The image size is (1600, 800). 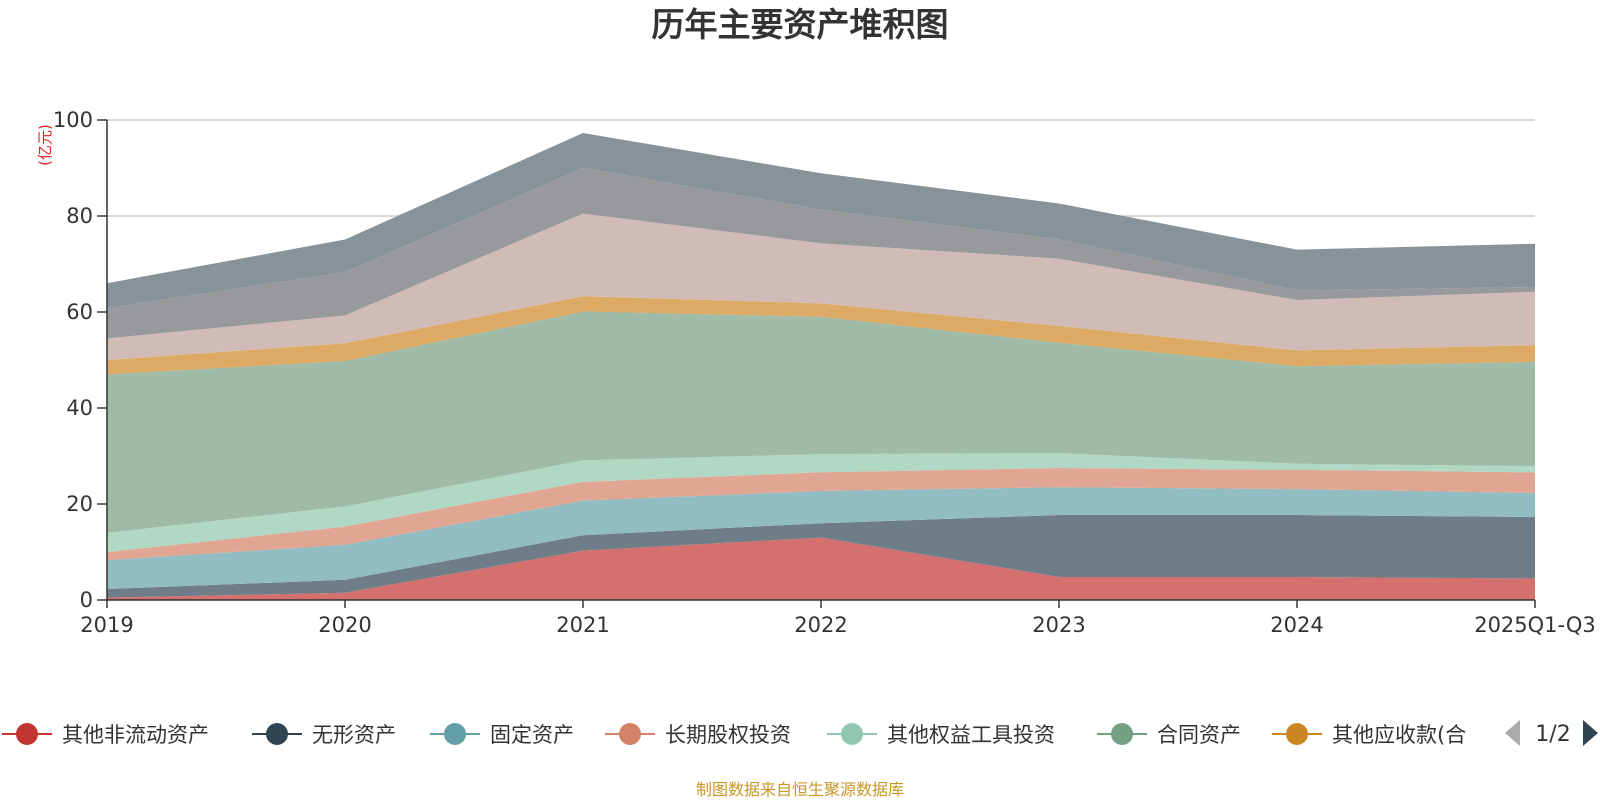 I want to click on x-tick-label: 2022, so click(x=820, y=625).